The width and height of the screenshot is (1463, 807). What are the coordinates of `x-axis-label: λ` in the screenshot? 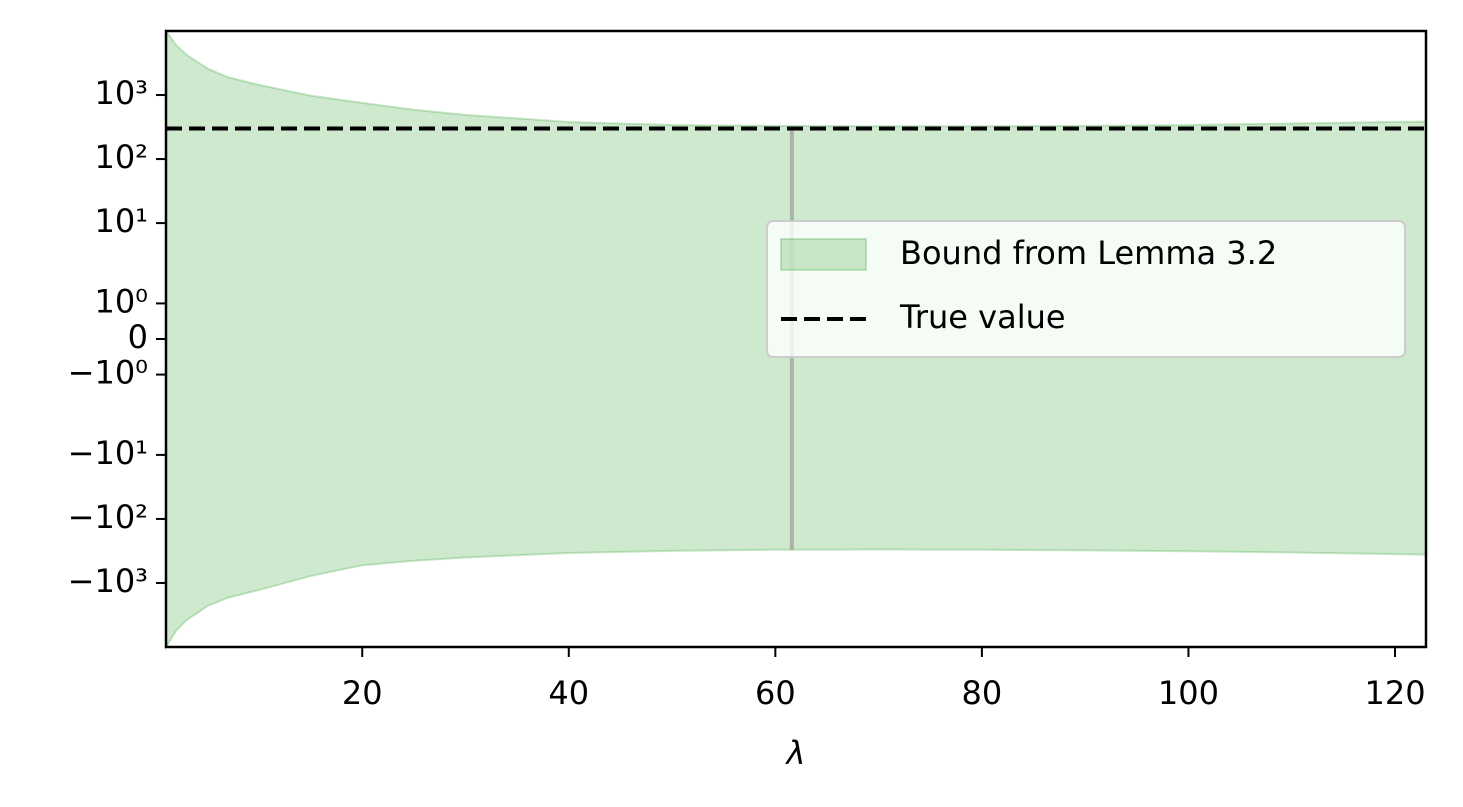 It's located at (795, 753).